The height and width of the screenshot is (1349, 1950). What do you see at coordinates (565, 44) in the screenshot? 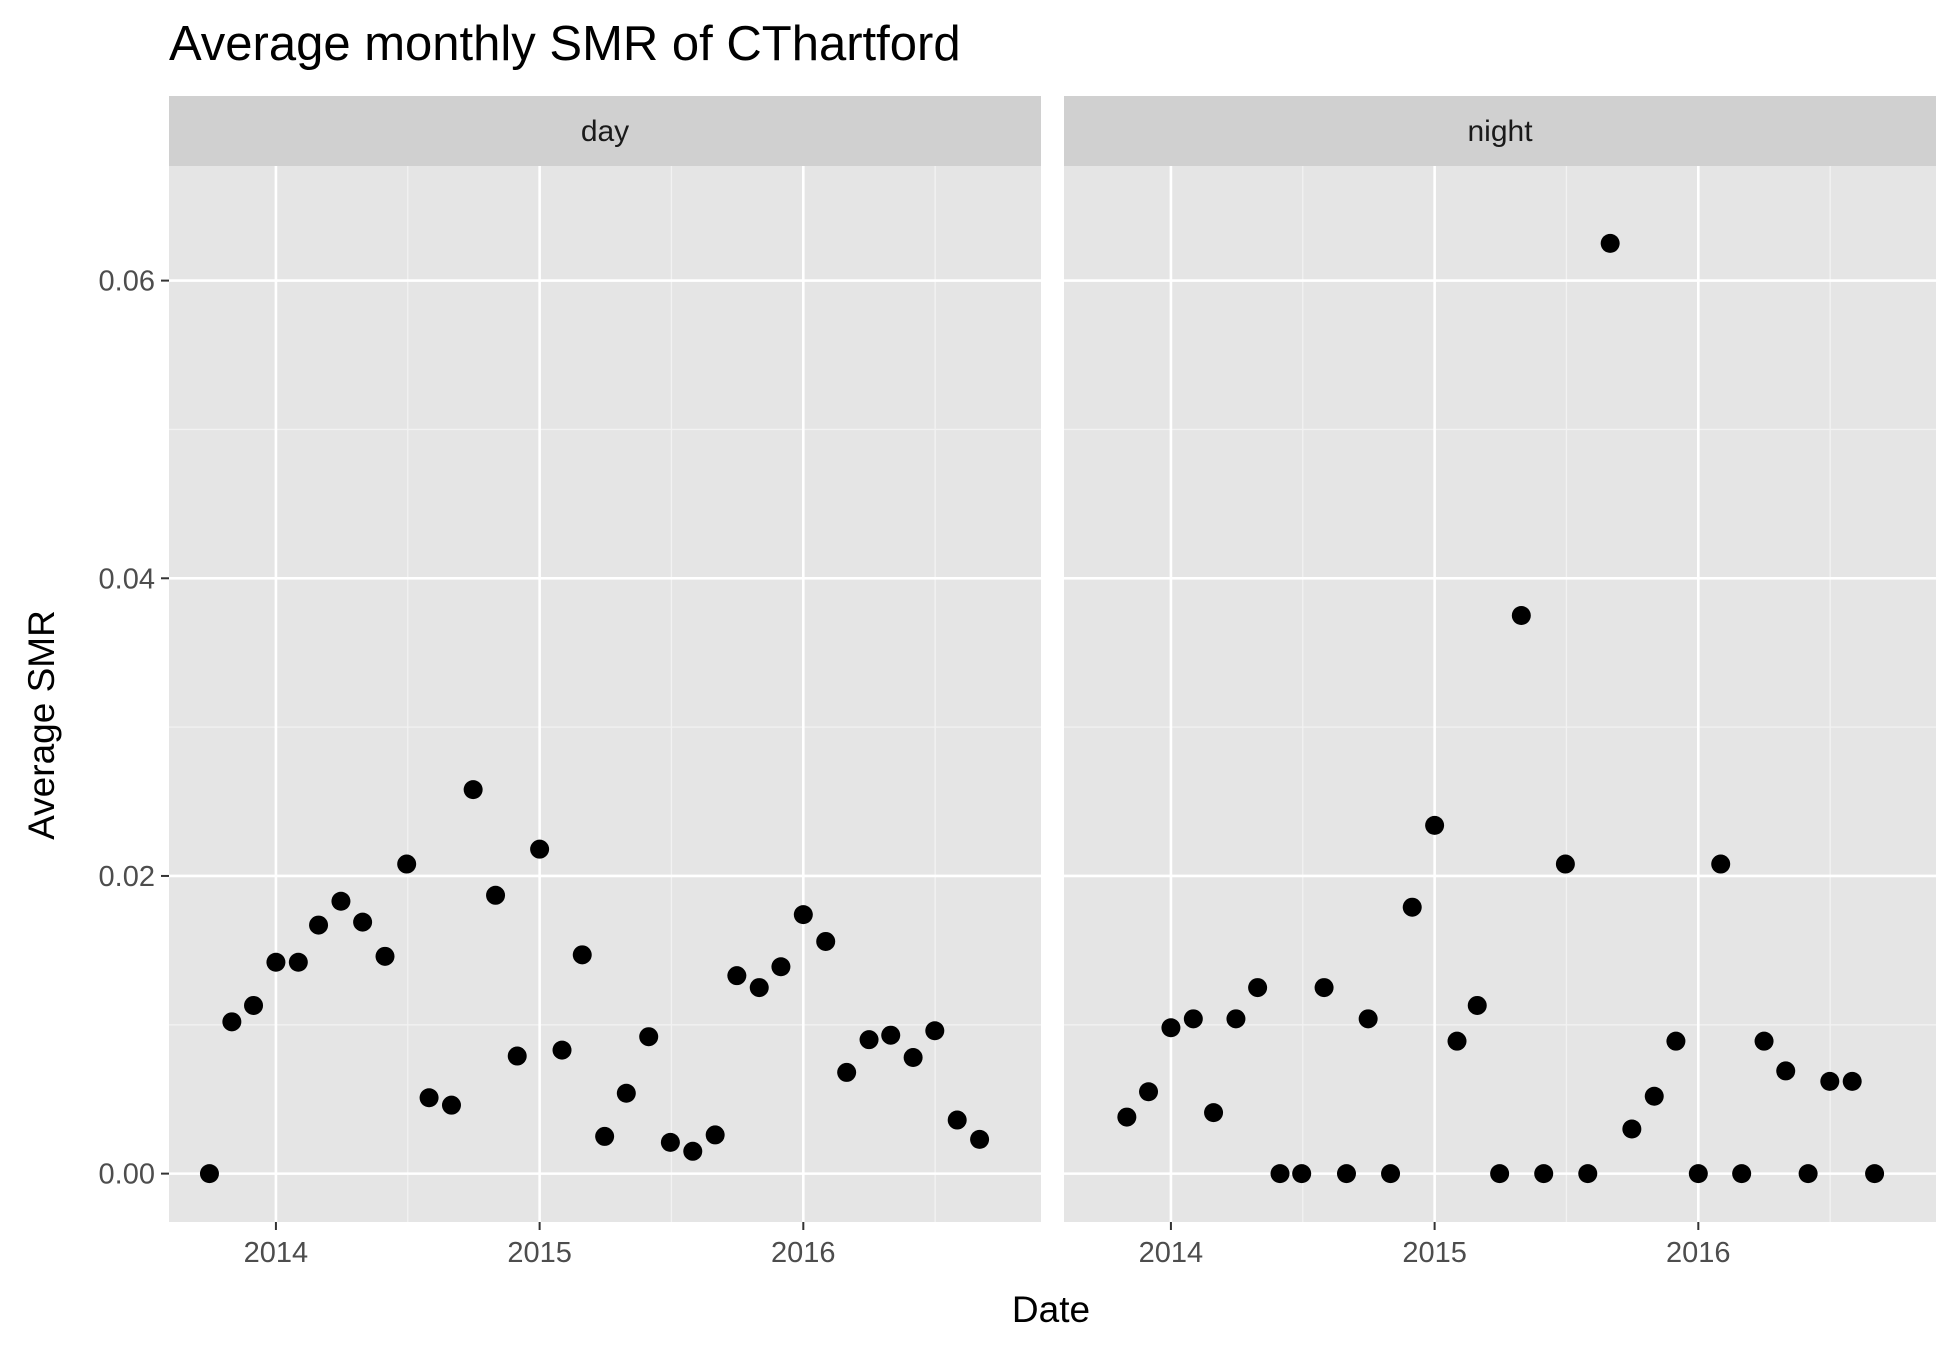
I see `chart-title: Average monthly SMR of CThartford` at bounding box center [565, 44].